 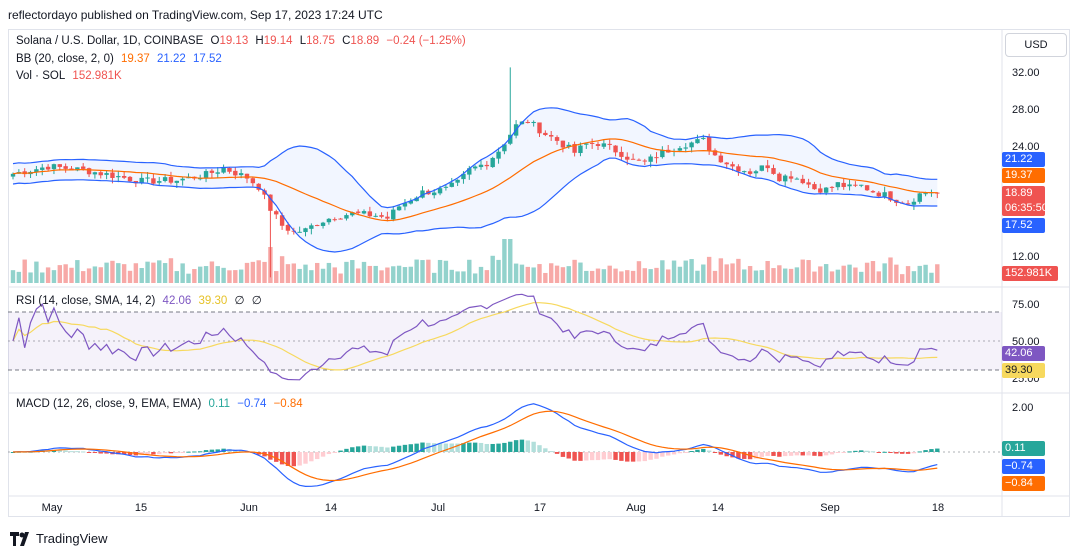 I want to click on macd-label: MACD (12, 26, close, 9, EMA, EMA), so click(x=109, y=404).